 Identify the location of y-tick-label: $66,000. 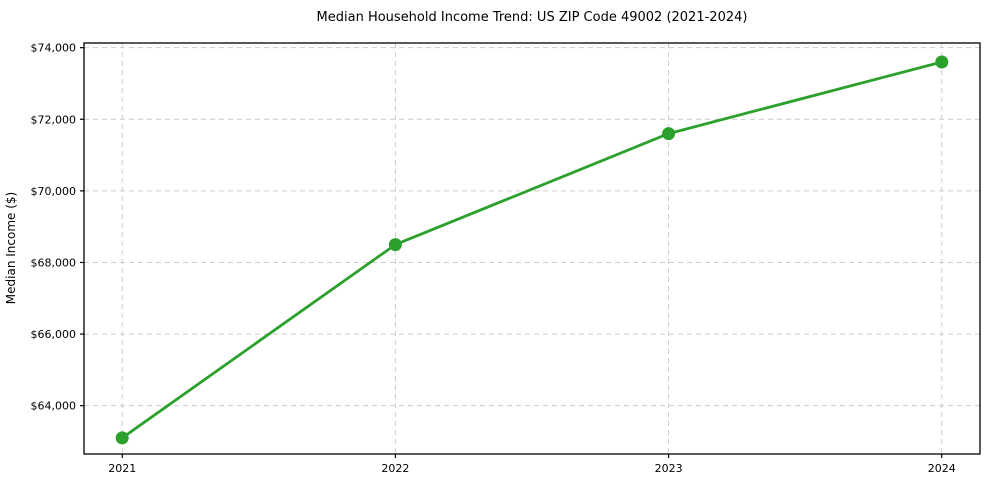
(54, 334).